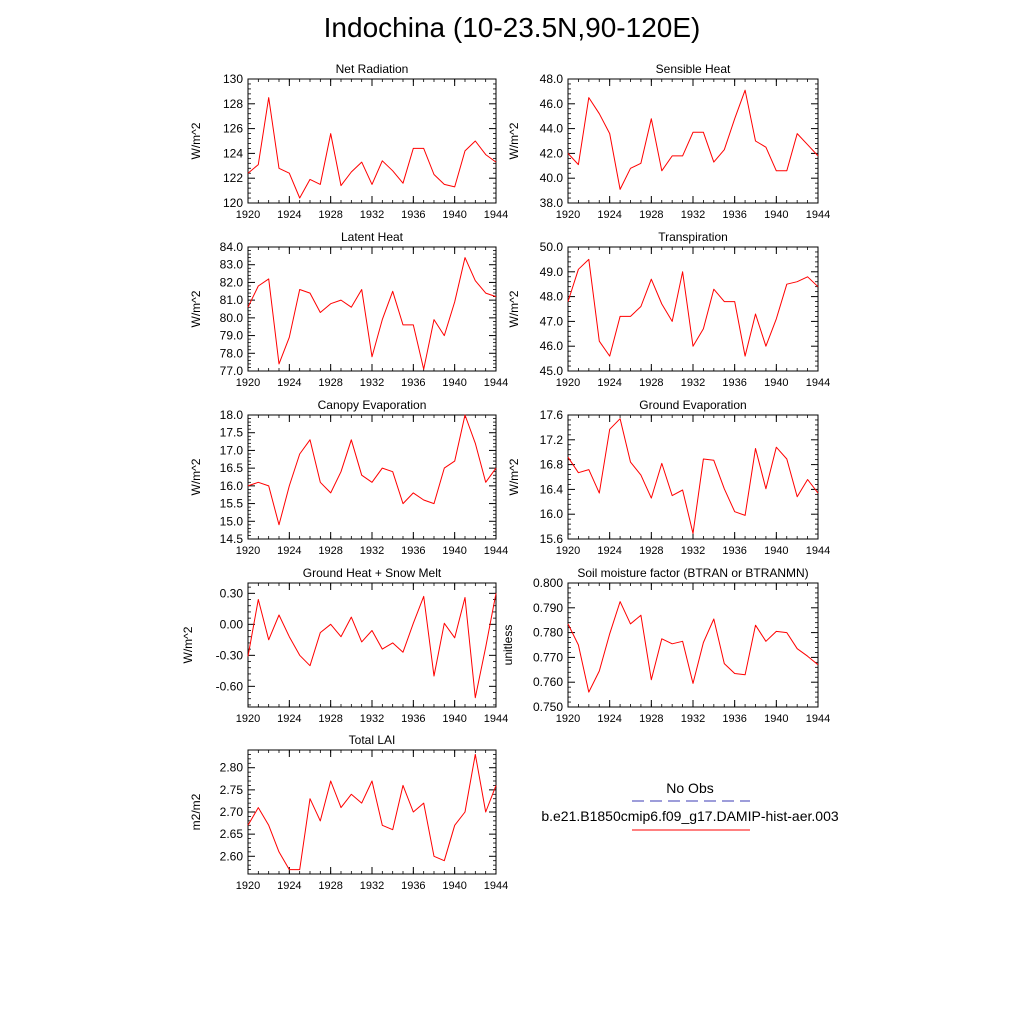 The image size is (1024, 1024). I want to click on y-tick-label: 0.770, so click(548, 657).